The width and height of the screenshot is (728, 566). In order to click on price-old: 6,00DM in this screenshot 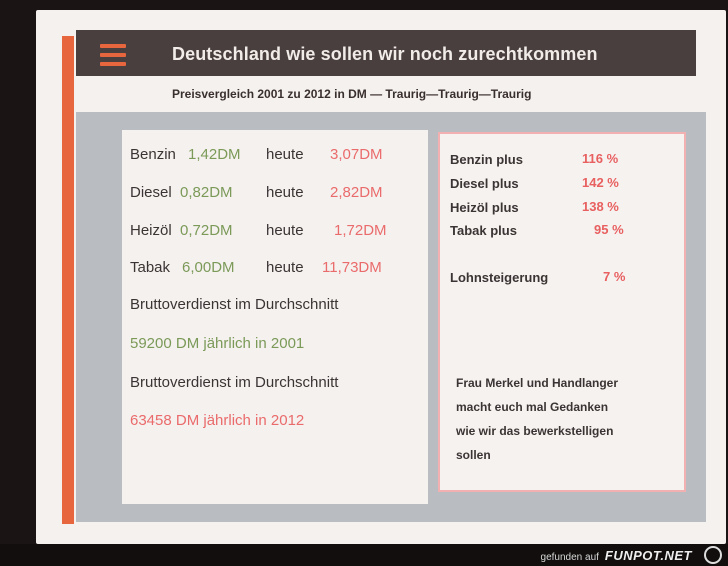, I will do `click(208, 267)`.